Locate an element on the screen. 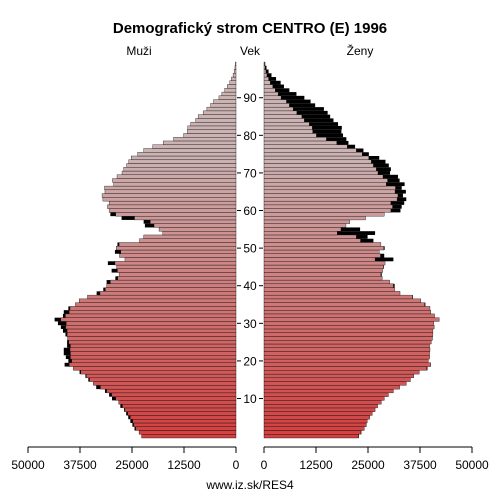 This screenshot has width=500, height=500. x-tick-label-left-0: 50000 is located at coordinates (28, 465).